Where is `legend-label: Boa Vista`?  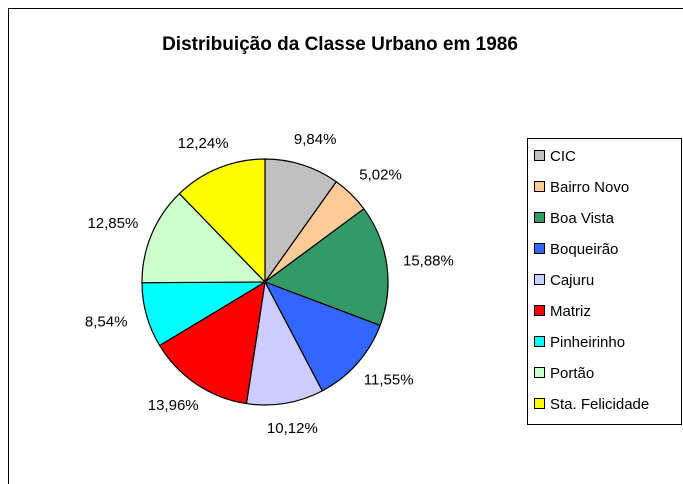
legend-label: Boa Vista is located at coordinates (582, 218).